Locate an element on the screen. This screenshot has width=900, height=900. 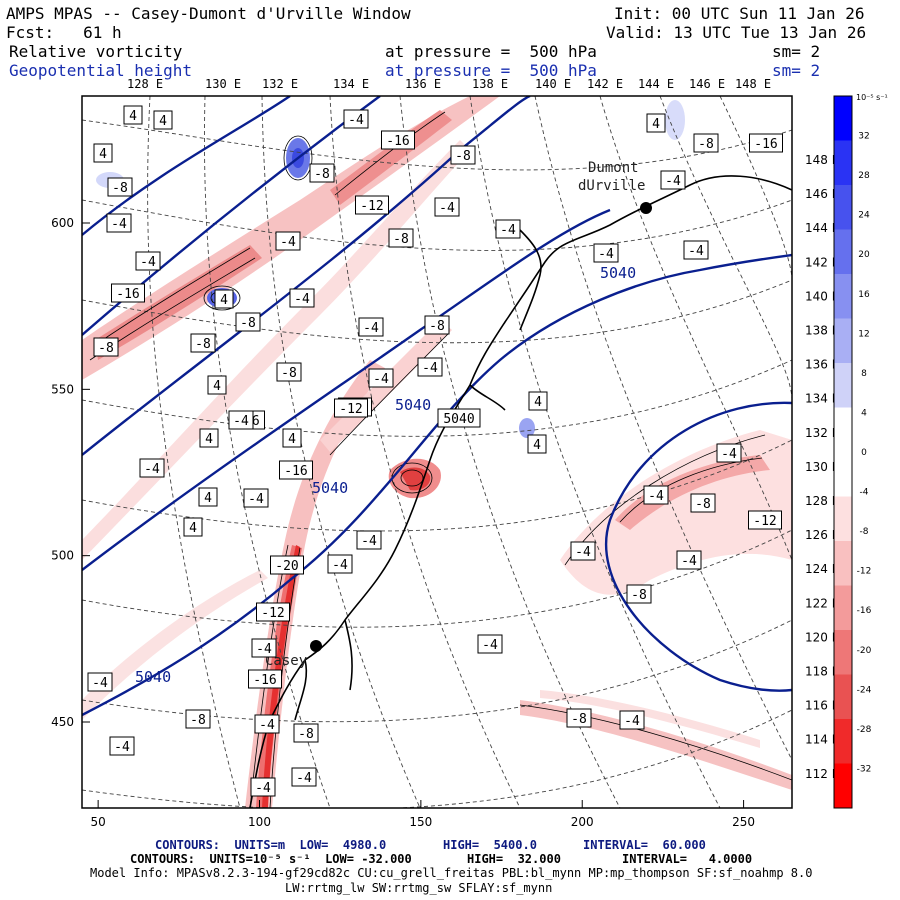
right-longitude-label: 130 E is located at coordinates (822, 467).